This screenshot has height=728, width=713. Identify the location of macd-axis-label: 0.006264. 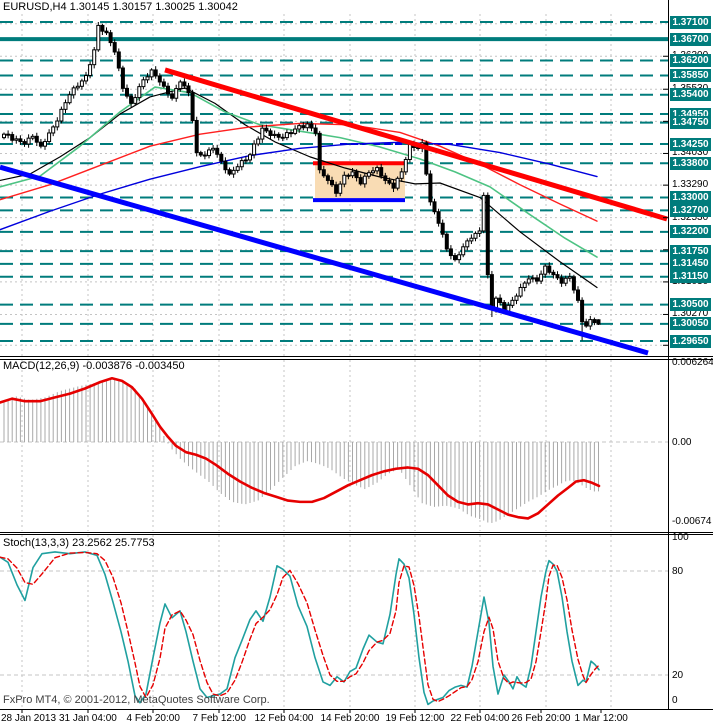
(692, 363).